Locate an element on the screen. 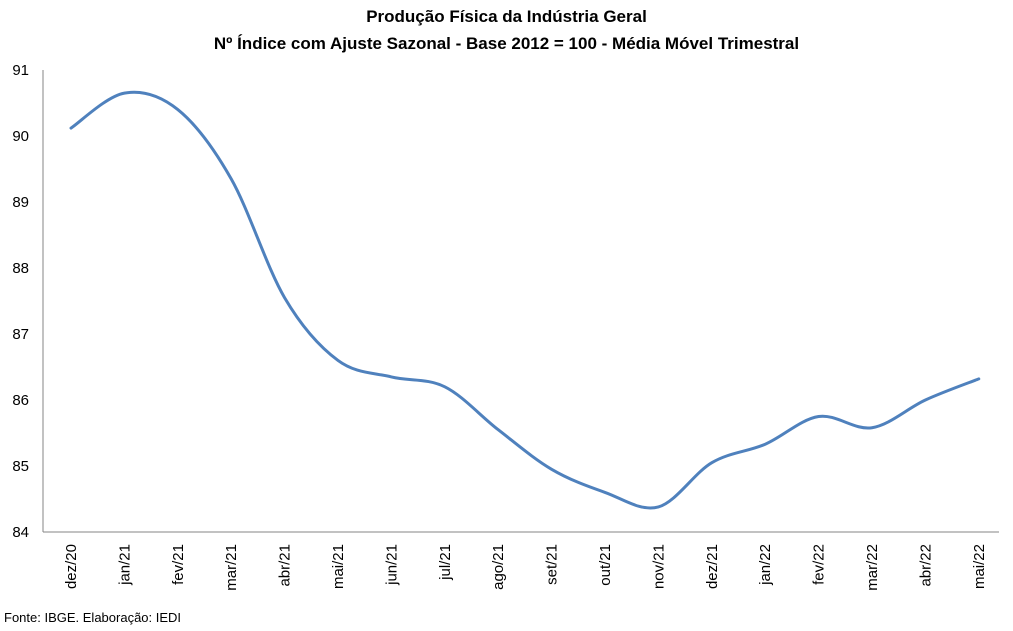 The image size is (1013, 631). x-tick-label: fev/21 is located at coordinates (178, 564).